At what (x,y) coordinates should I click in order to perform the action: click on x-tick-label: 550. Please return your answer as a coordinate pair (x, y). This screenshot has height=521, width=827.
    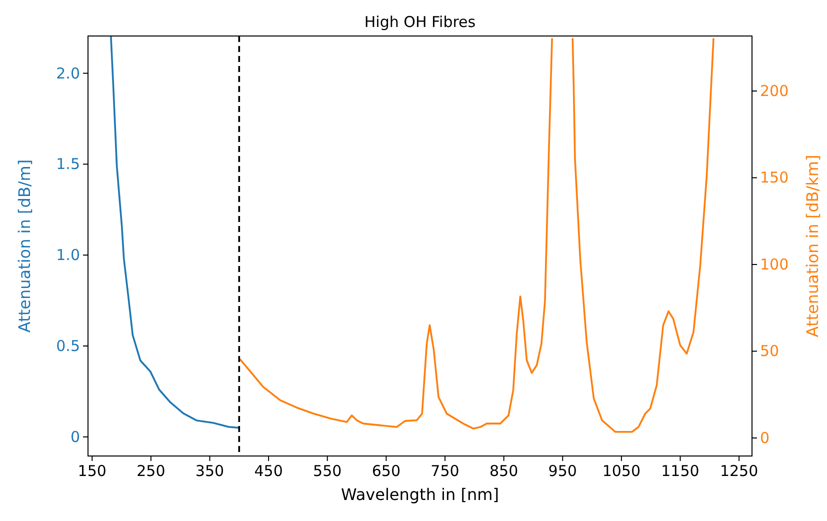
    Looking at the image, I should click on (327, 471).